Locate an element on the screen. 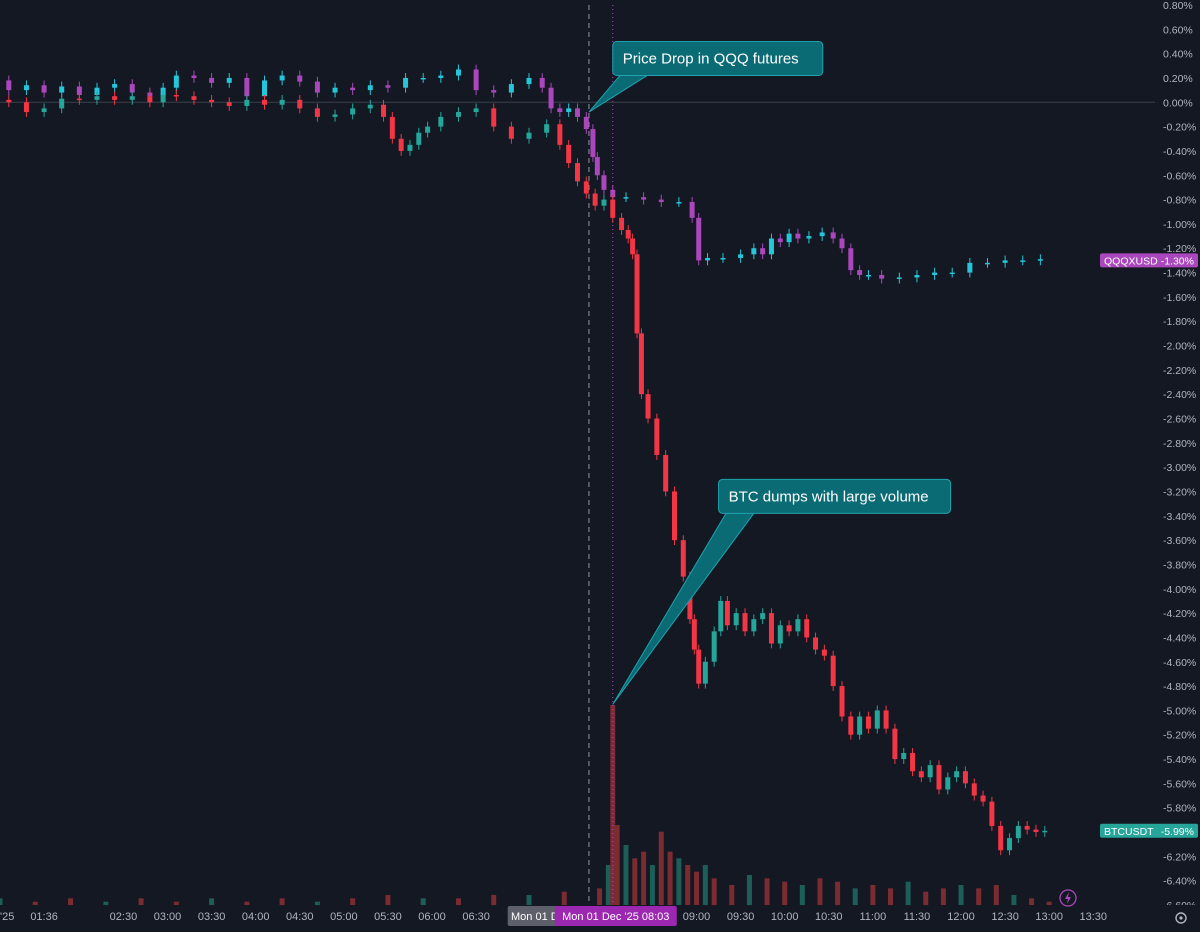 The width and height of the screenshot is (1200, 932). y-tick-label: -2.20% is located at coordinates (1179, 371).